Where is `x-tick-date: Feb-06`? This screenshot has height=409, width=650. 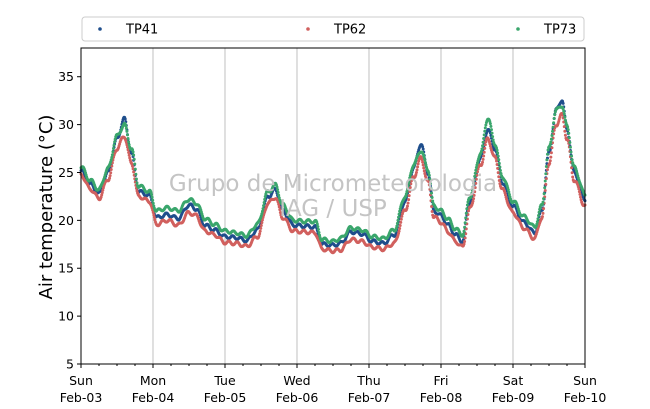 x-tick-date: Feb-06 is located at coordinates (297, 397).